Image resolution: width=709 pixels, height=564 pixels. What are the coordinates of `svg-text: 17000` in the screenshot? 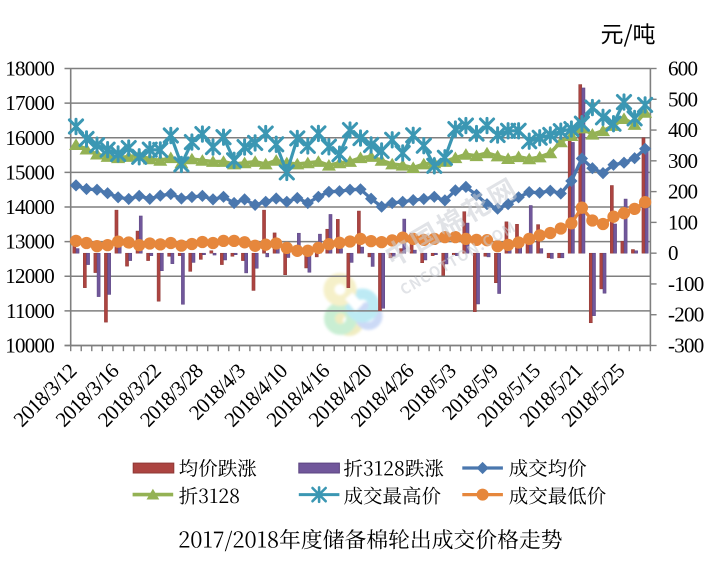 It's located at (29, 103).